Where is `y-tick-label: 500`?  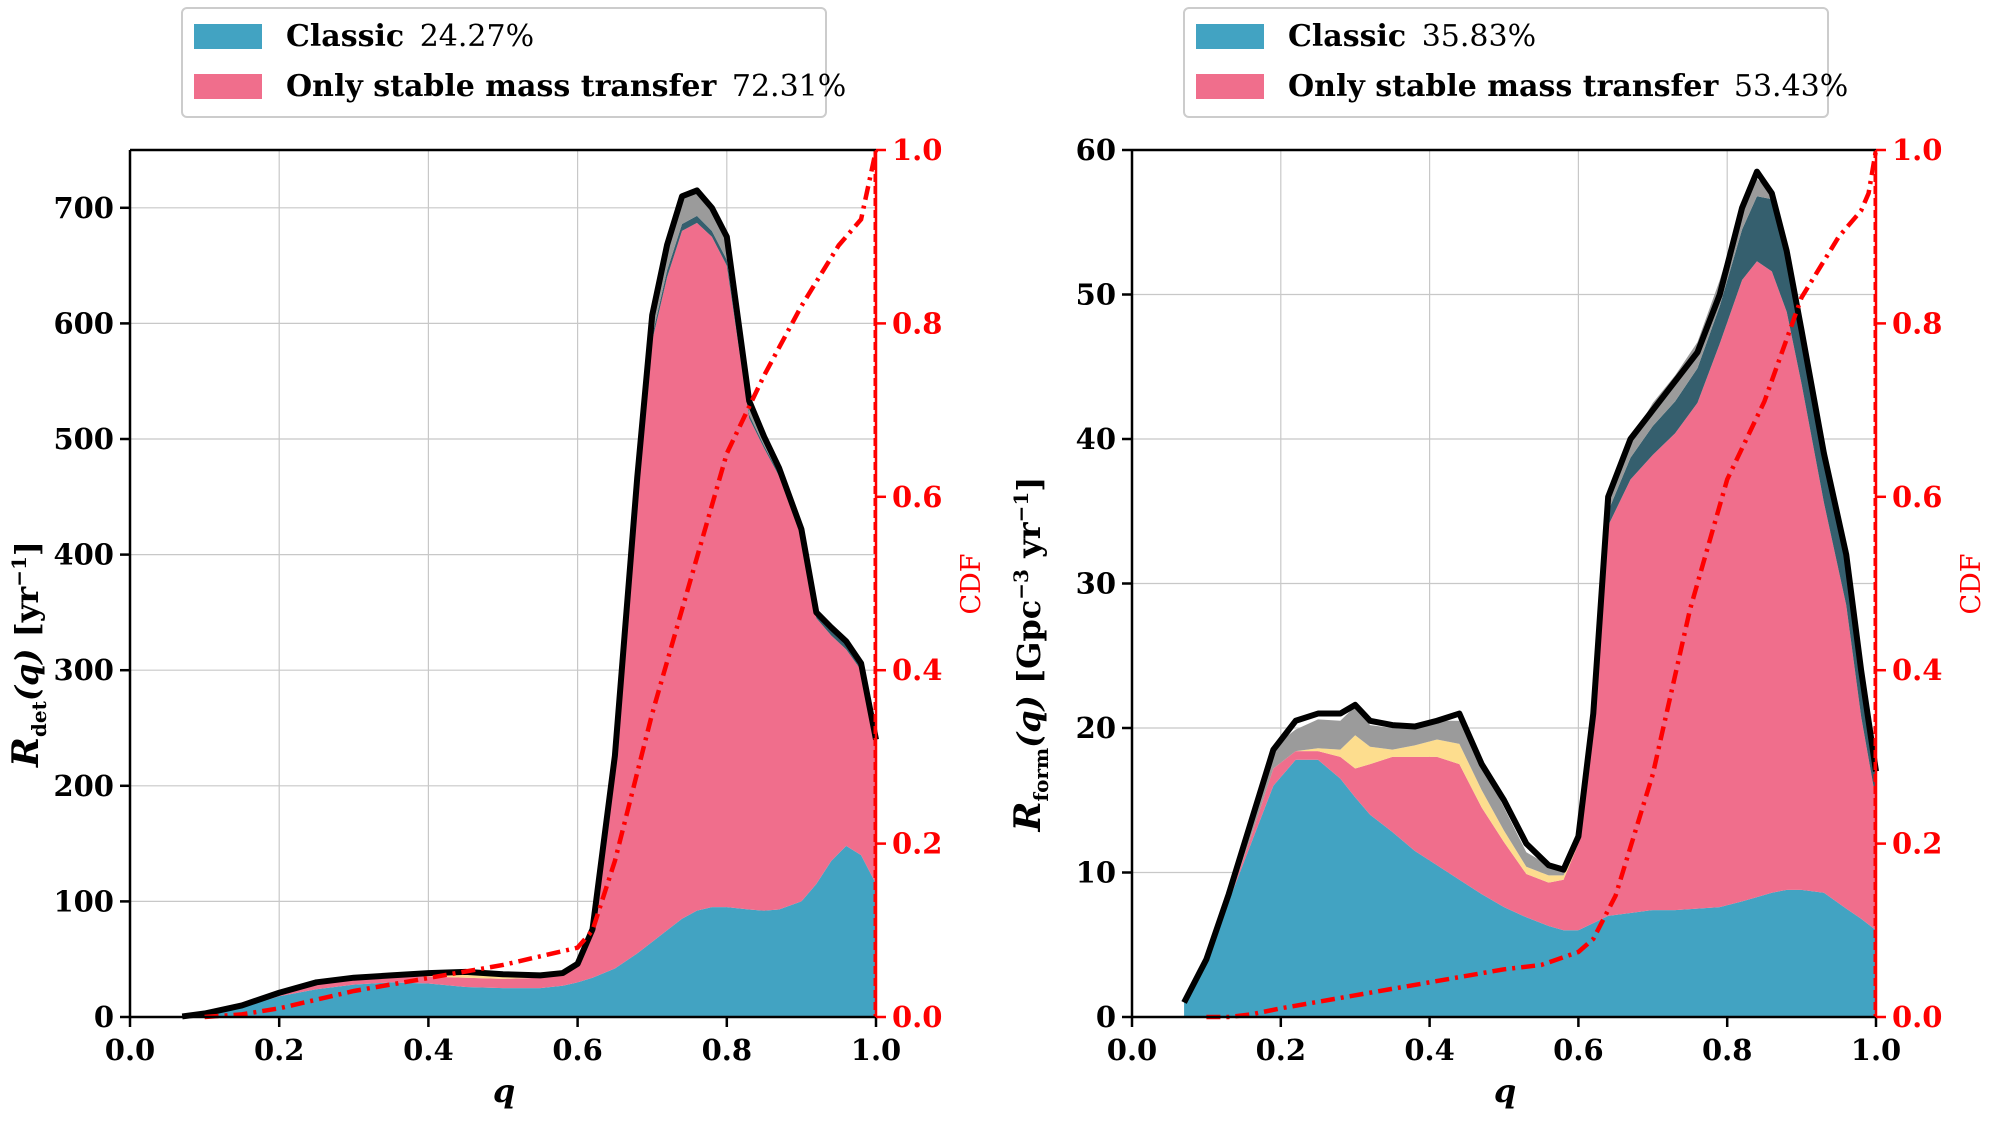
y-tick-label: 500 is located at coordinates (83, 439).